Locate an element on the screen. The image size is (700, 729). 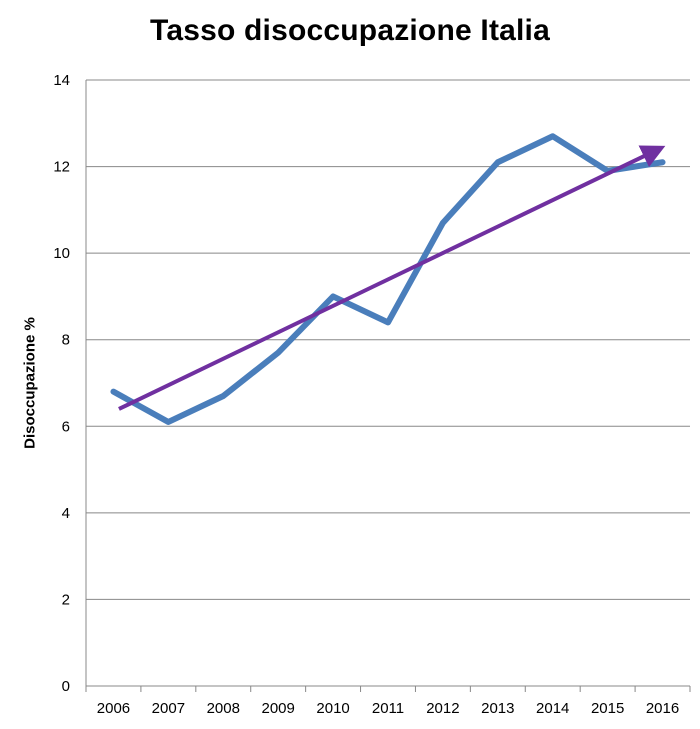
x-tick-label: 2007 is located at coordinates (168, 708).